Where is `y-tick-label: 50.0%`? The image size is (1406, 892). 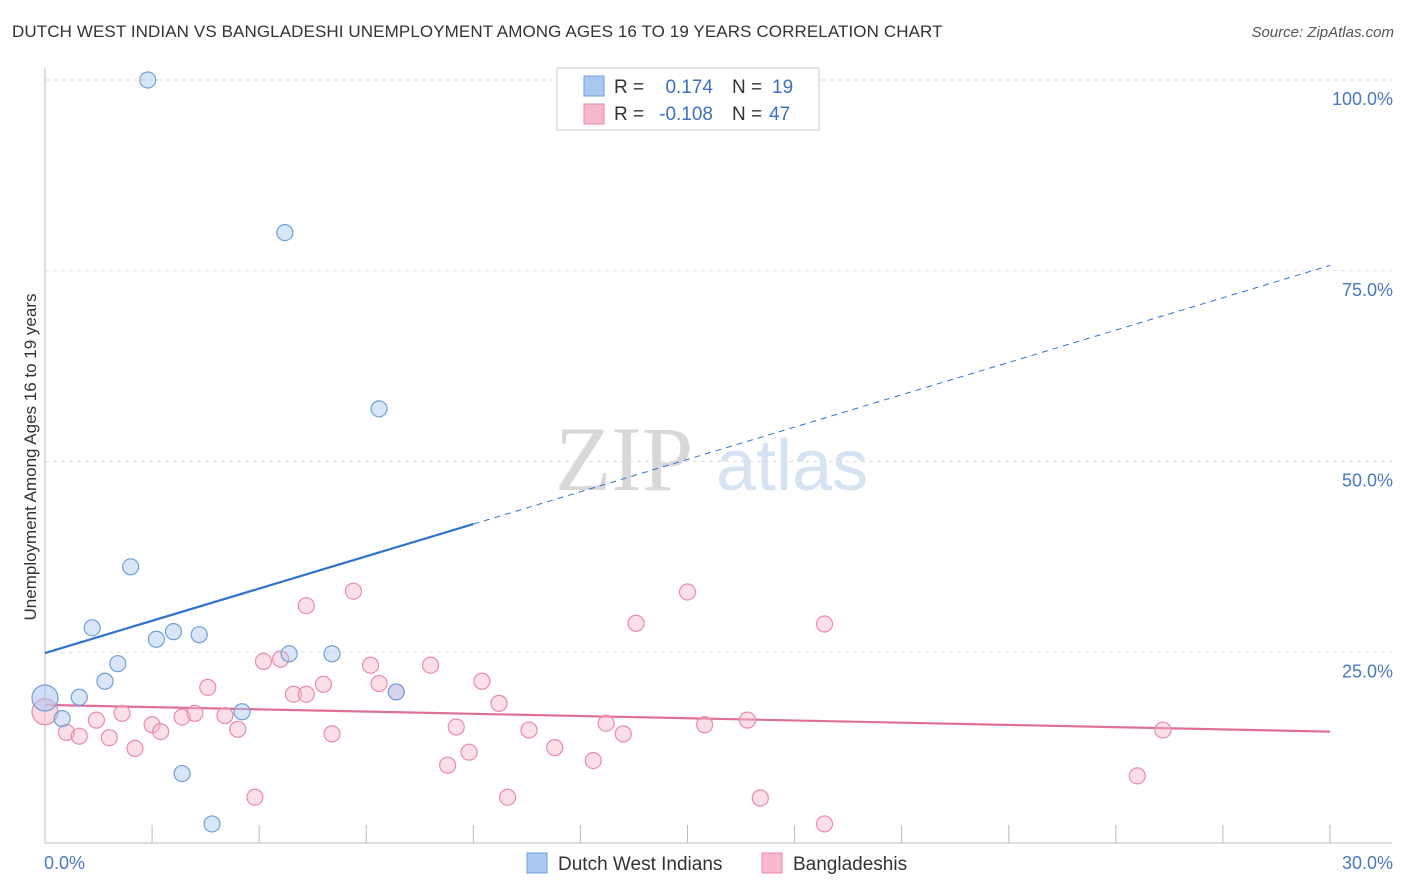 y-tick-label: 50.0% is located at coordinates (1367, 481).